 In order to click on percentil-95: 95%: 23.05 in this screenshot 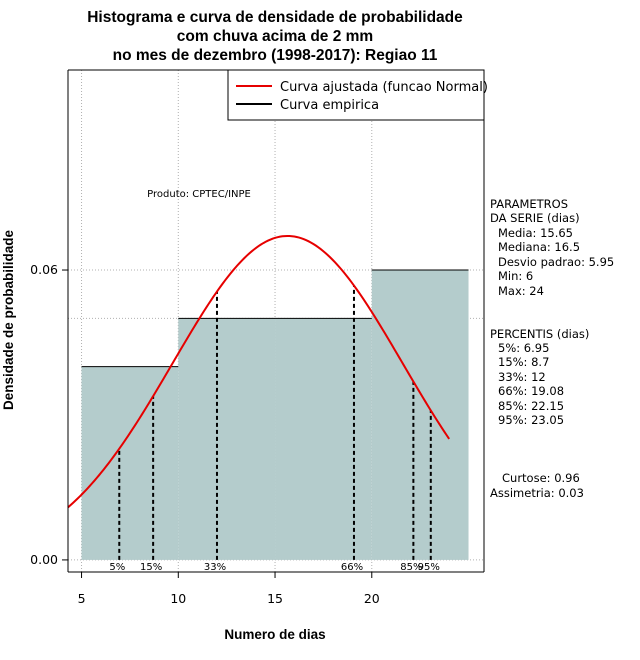, I will do `click(531, 420)`.